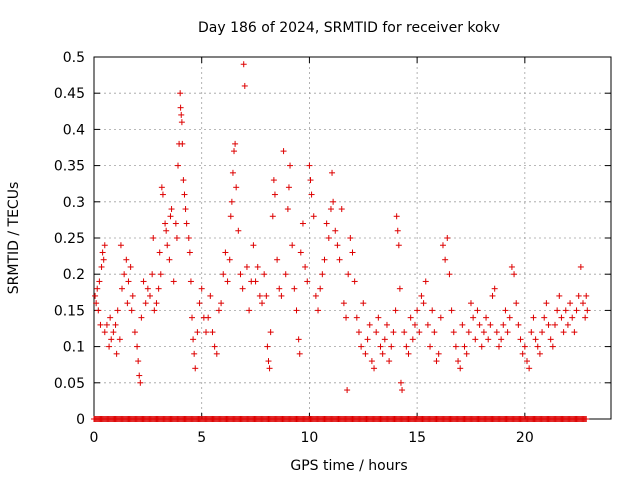  Describe the element at coordinates (340, 419) in the screenshot. I see `zero-band` at that location.